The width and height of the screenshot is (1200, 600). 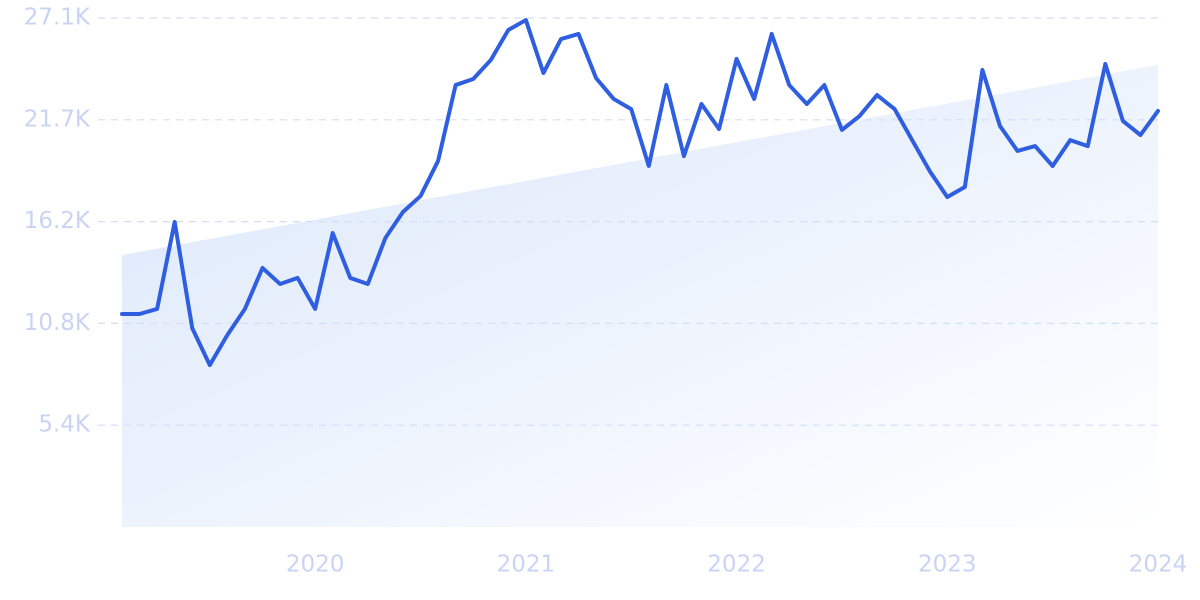 I want to click on y-tick-label: 16.2K, so click(x=57, y=221).